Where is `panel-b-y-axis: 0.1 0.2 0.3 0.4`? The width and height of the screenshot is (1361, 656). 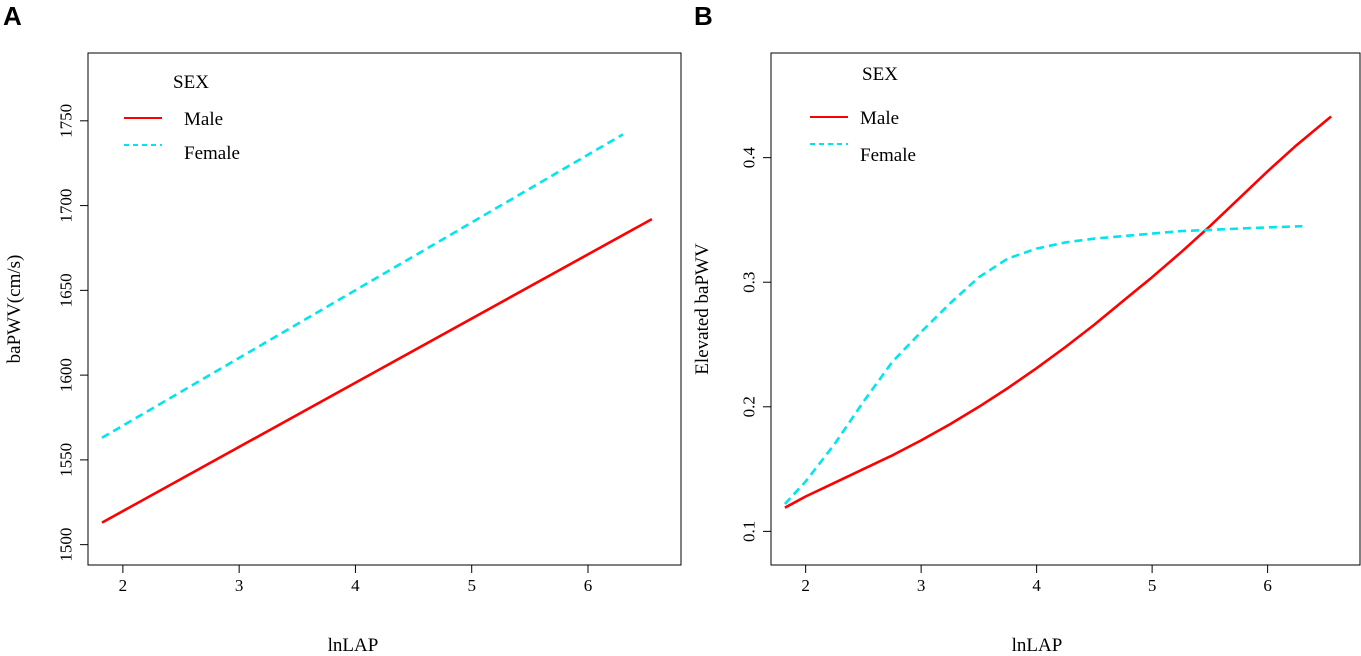
panel-b-y-axis: 0.1 0.2 0.3 0.4 is located at coordinates (755, 344).